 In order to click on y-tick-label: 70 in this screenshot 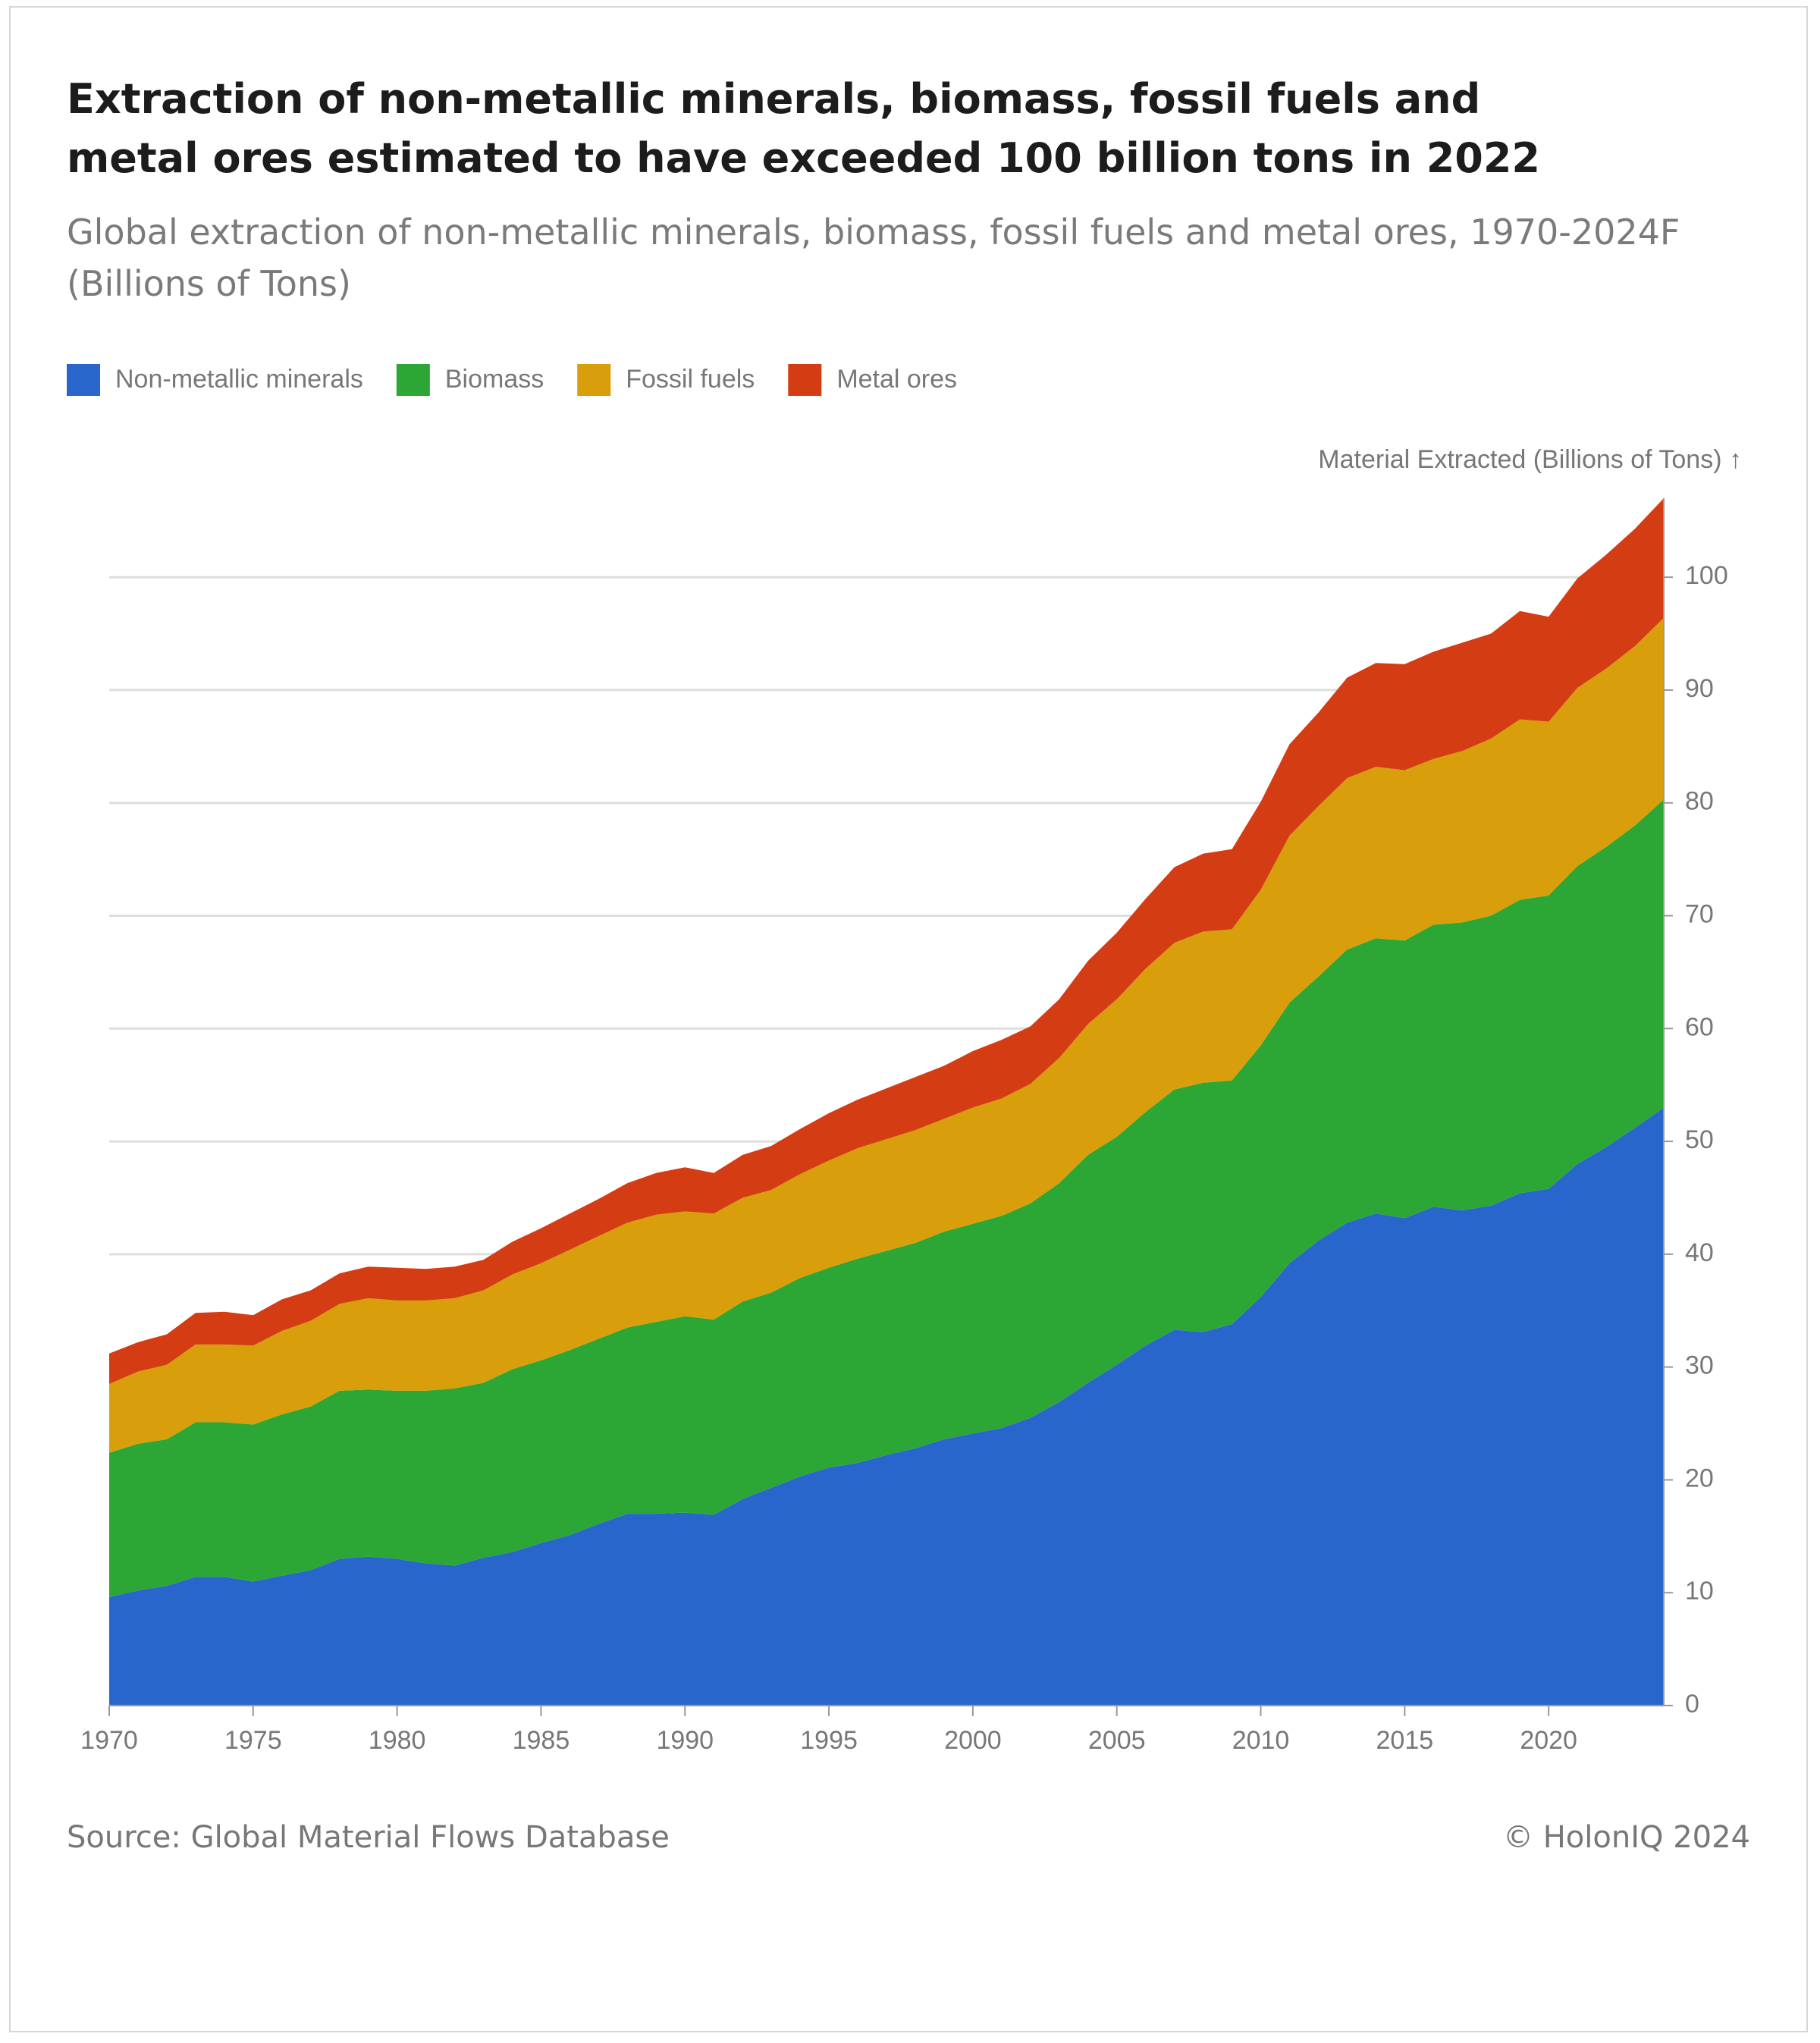, I will do `click(1699, 913)`.